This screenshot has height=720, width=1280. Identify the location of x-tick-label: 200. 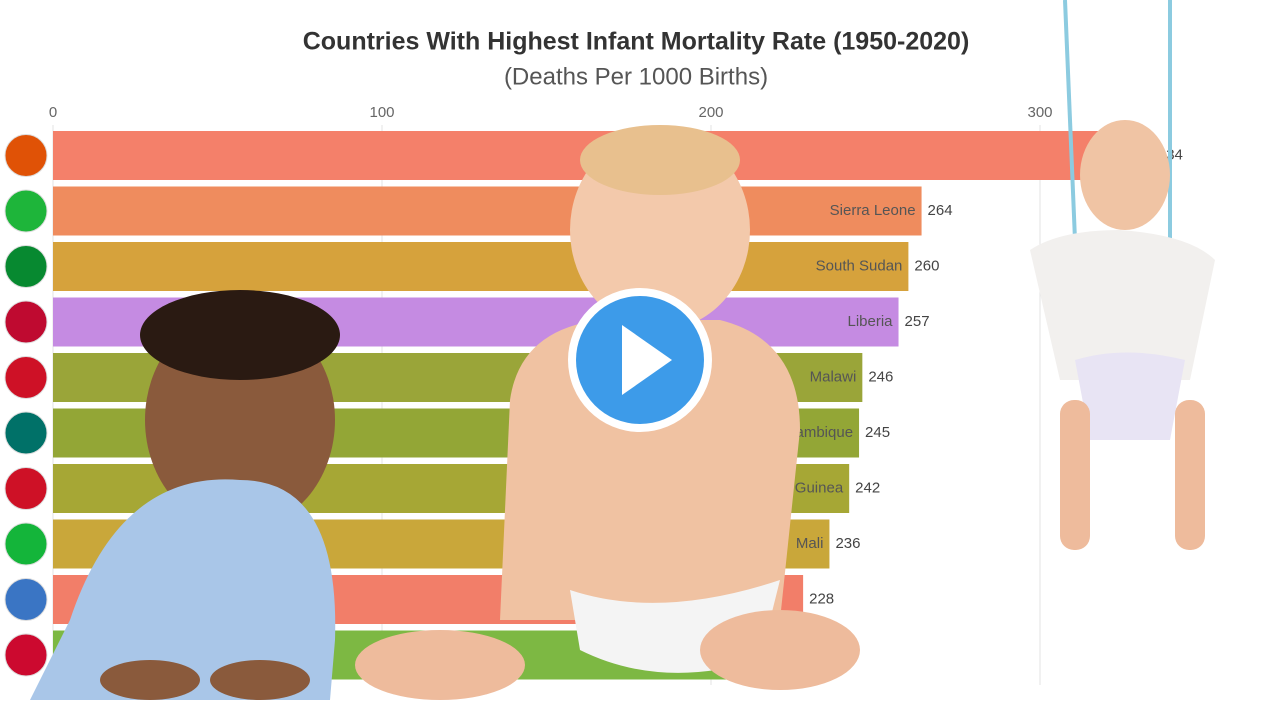
(710, 112).